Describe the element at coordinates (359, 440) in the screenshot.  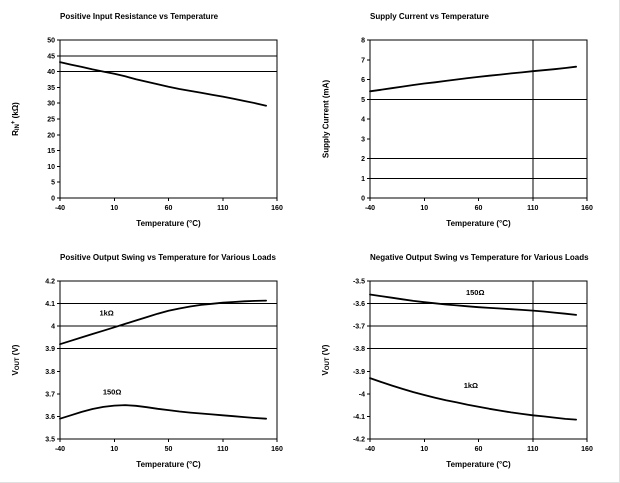
I see `svg-text: -4.2` at that location.